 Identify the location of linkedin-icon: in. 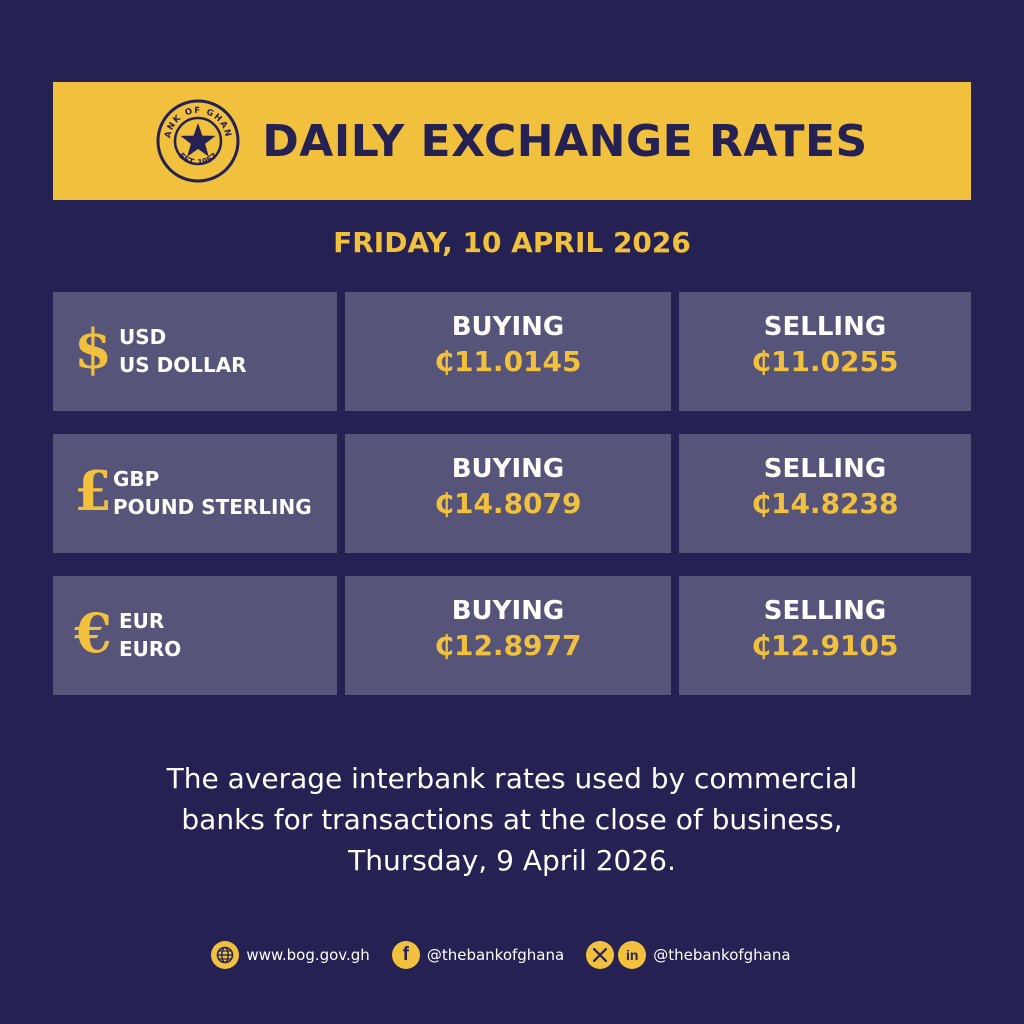
(632, 955).